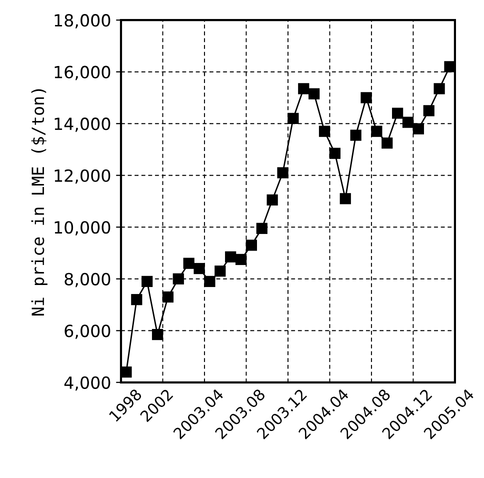 This screenshot has height=478, width=484. What do you see at coordinates (39, 202) in the screenshot?
I see `y-axis-title: Ni price in LME ($/ton)` at bounding box center [39, 202].